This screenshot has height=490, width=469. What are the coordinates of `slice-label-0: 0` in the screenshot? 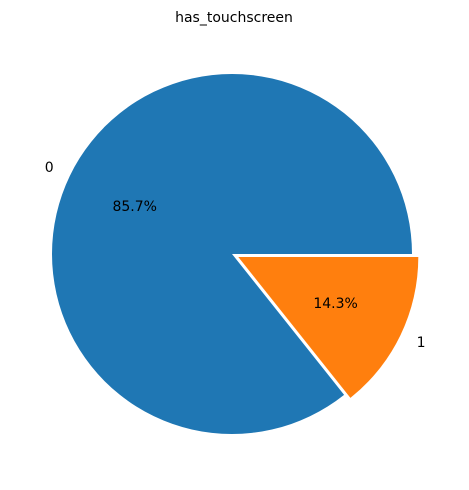 It's located at (49, 168).